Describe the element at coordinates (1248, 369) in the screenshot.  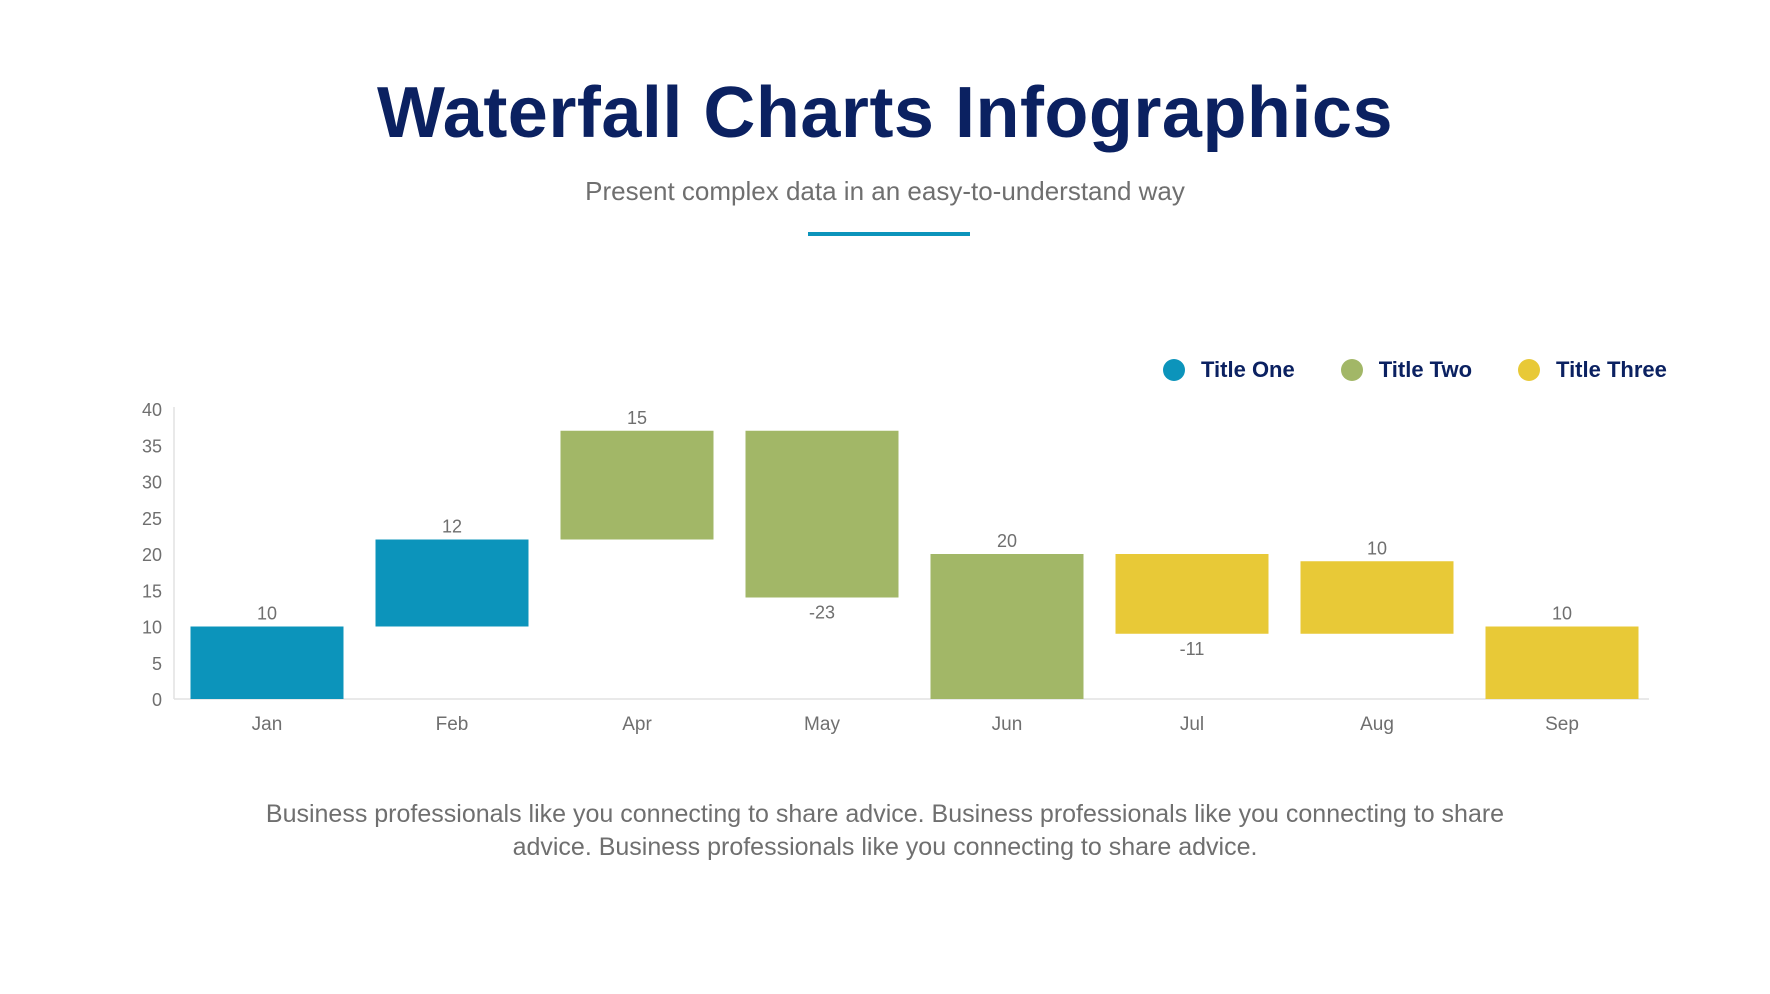
I see `legend-label: Title One` at that location.